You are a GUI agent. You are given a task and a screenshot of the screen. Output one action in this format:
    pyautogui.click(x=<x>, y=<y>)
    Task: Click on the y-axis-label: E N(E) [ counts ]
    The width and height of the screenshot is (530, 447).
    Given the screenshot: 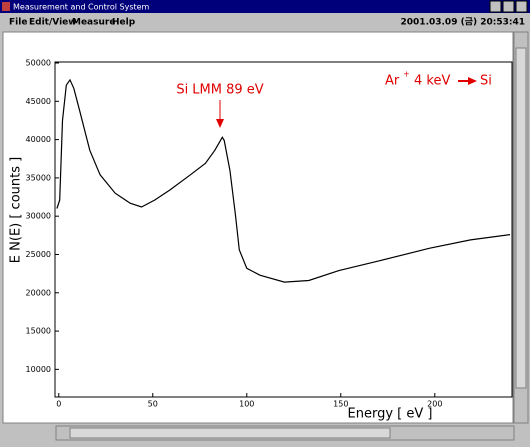 What is the action you would take?
    pyautogui.click(x=16, y=210)
    